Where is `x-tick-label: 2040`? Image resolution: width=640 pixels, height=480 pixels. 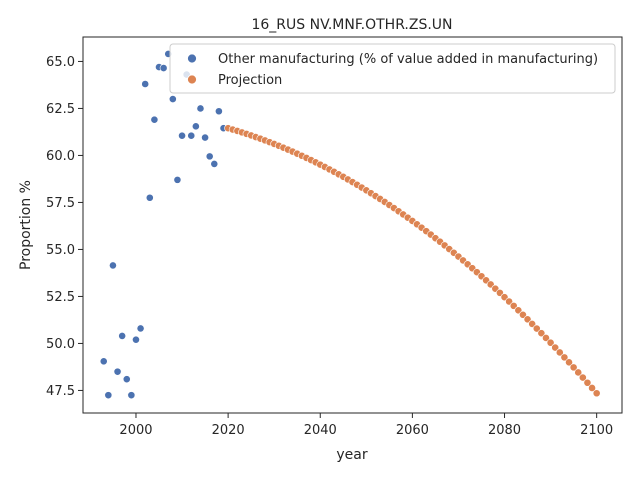
x-tick-label: 2040 is located at coordinates (320, 430).